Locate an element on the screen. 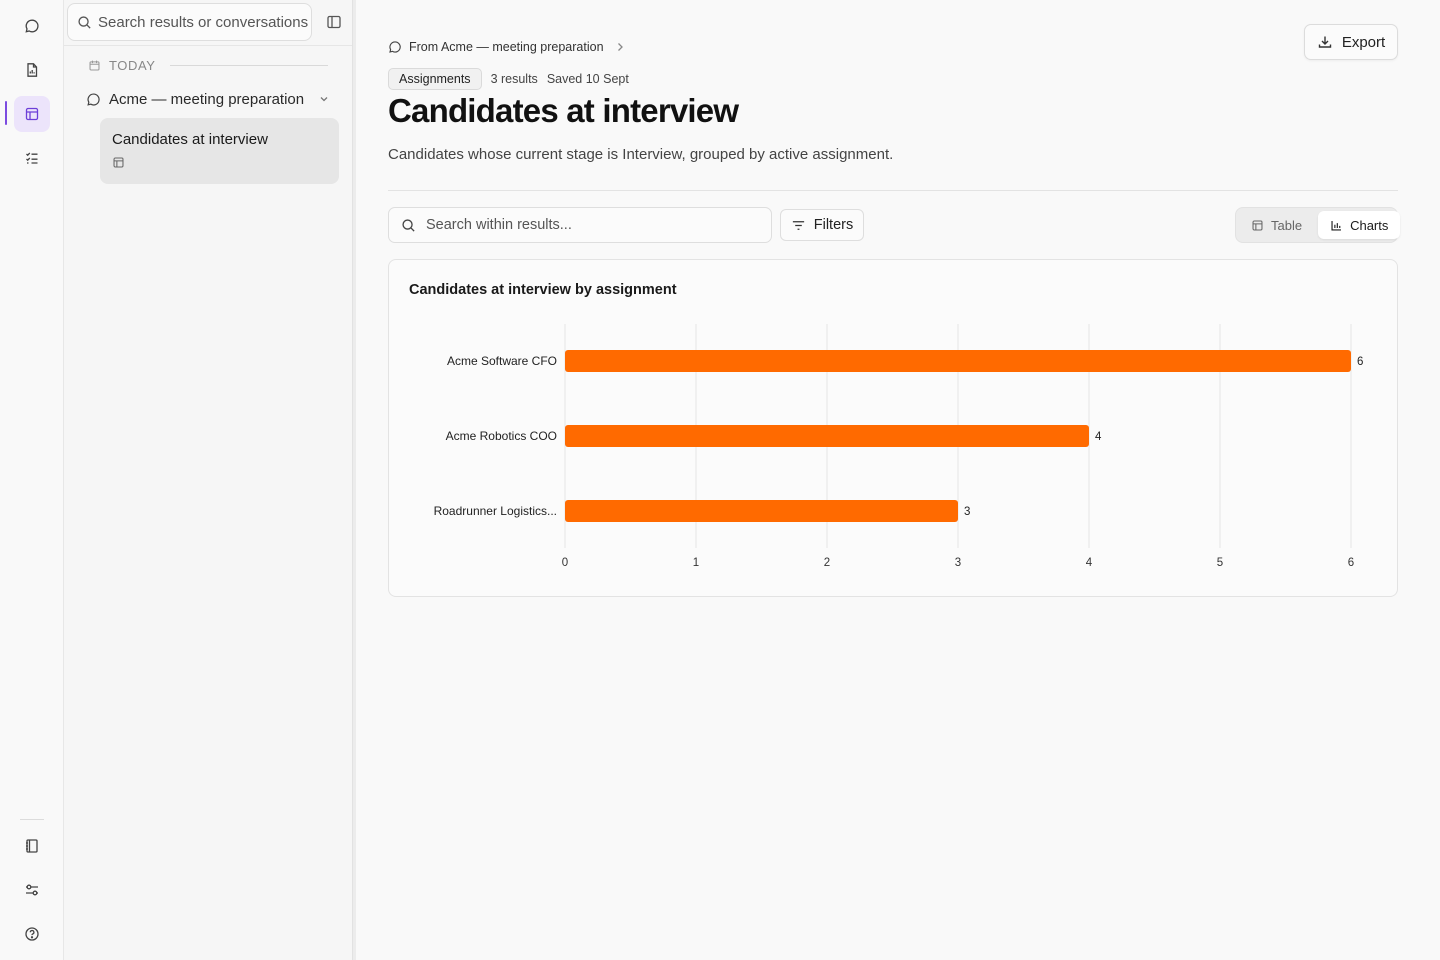 This screenshot has height=960, width=1440. export-label: Export is located at coordinates (1363, 42).